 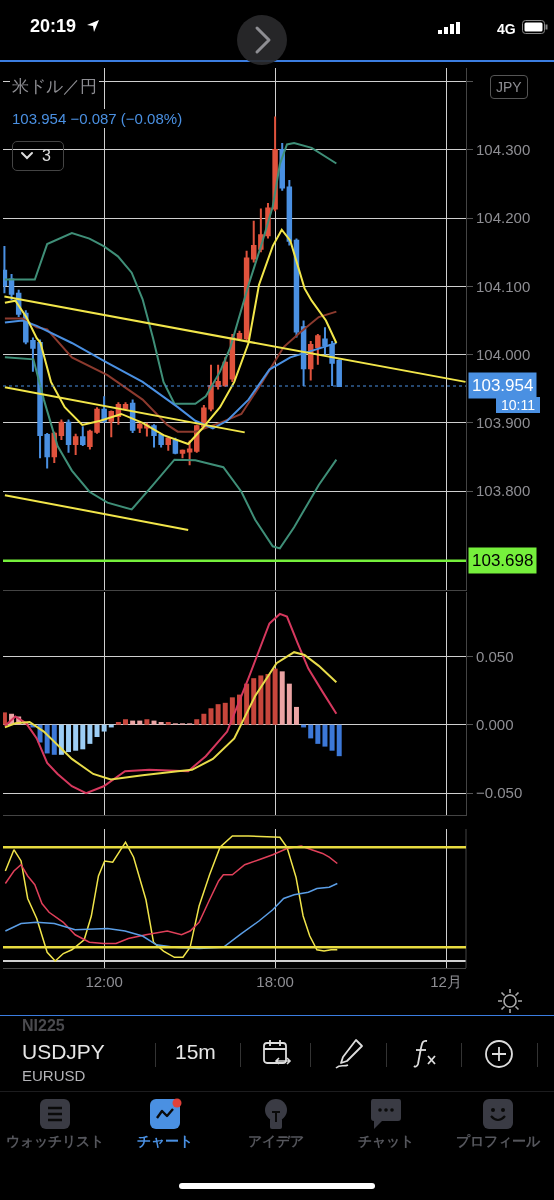 What do you see at coordinates (495, 656) in the screenshot?
I see `y-tick-label: 0.050` at bounding box center [495, 656].